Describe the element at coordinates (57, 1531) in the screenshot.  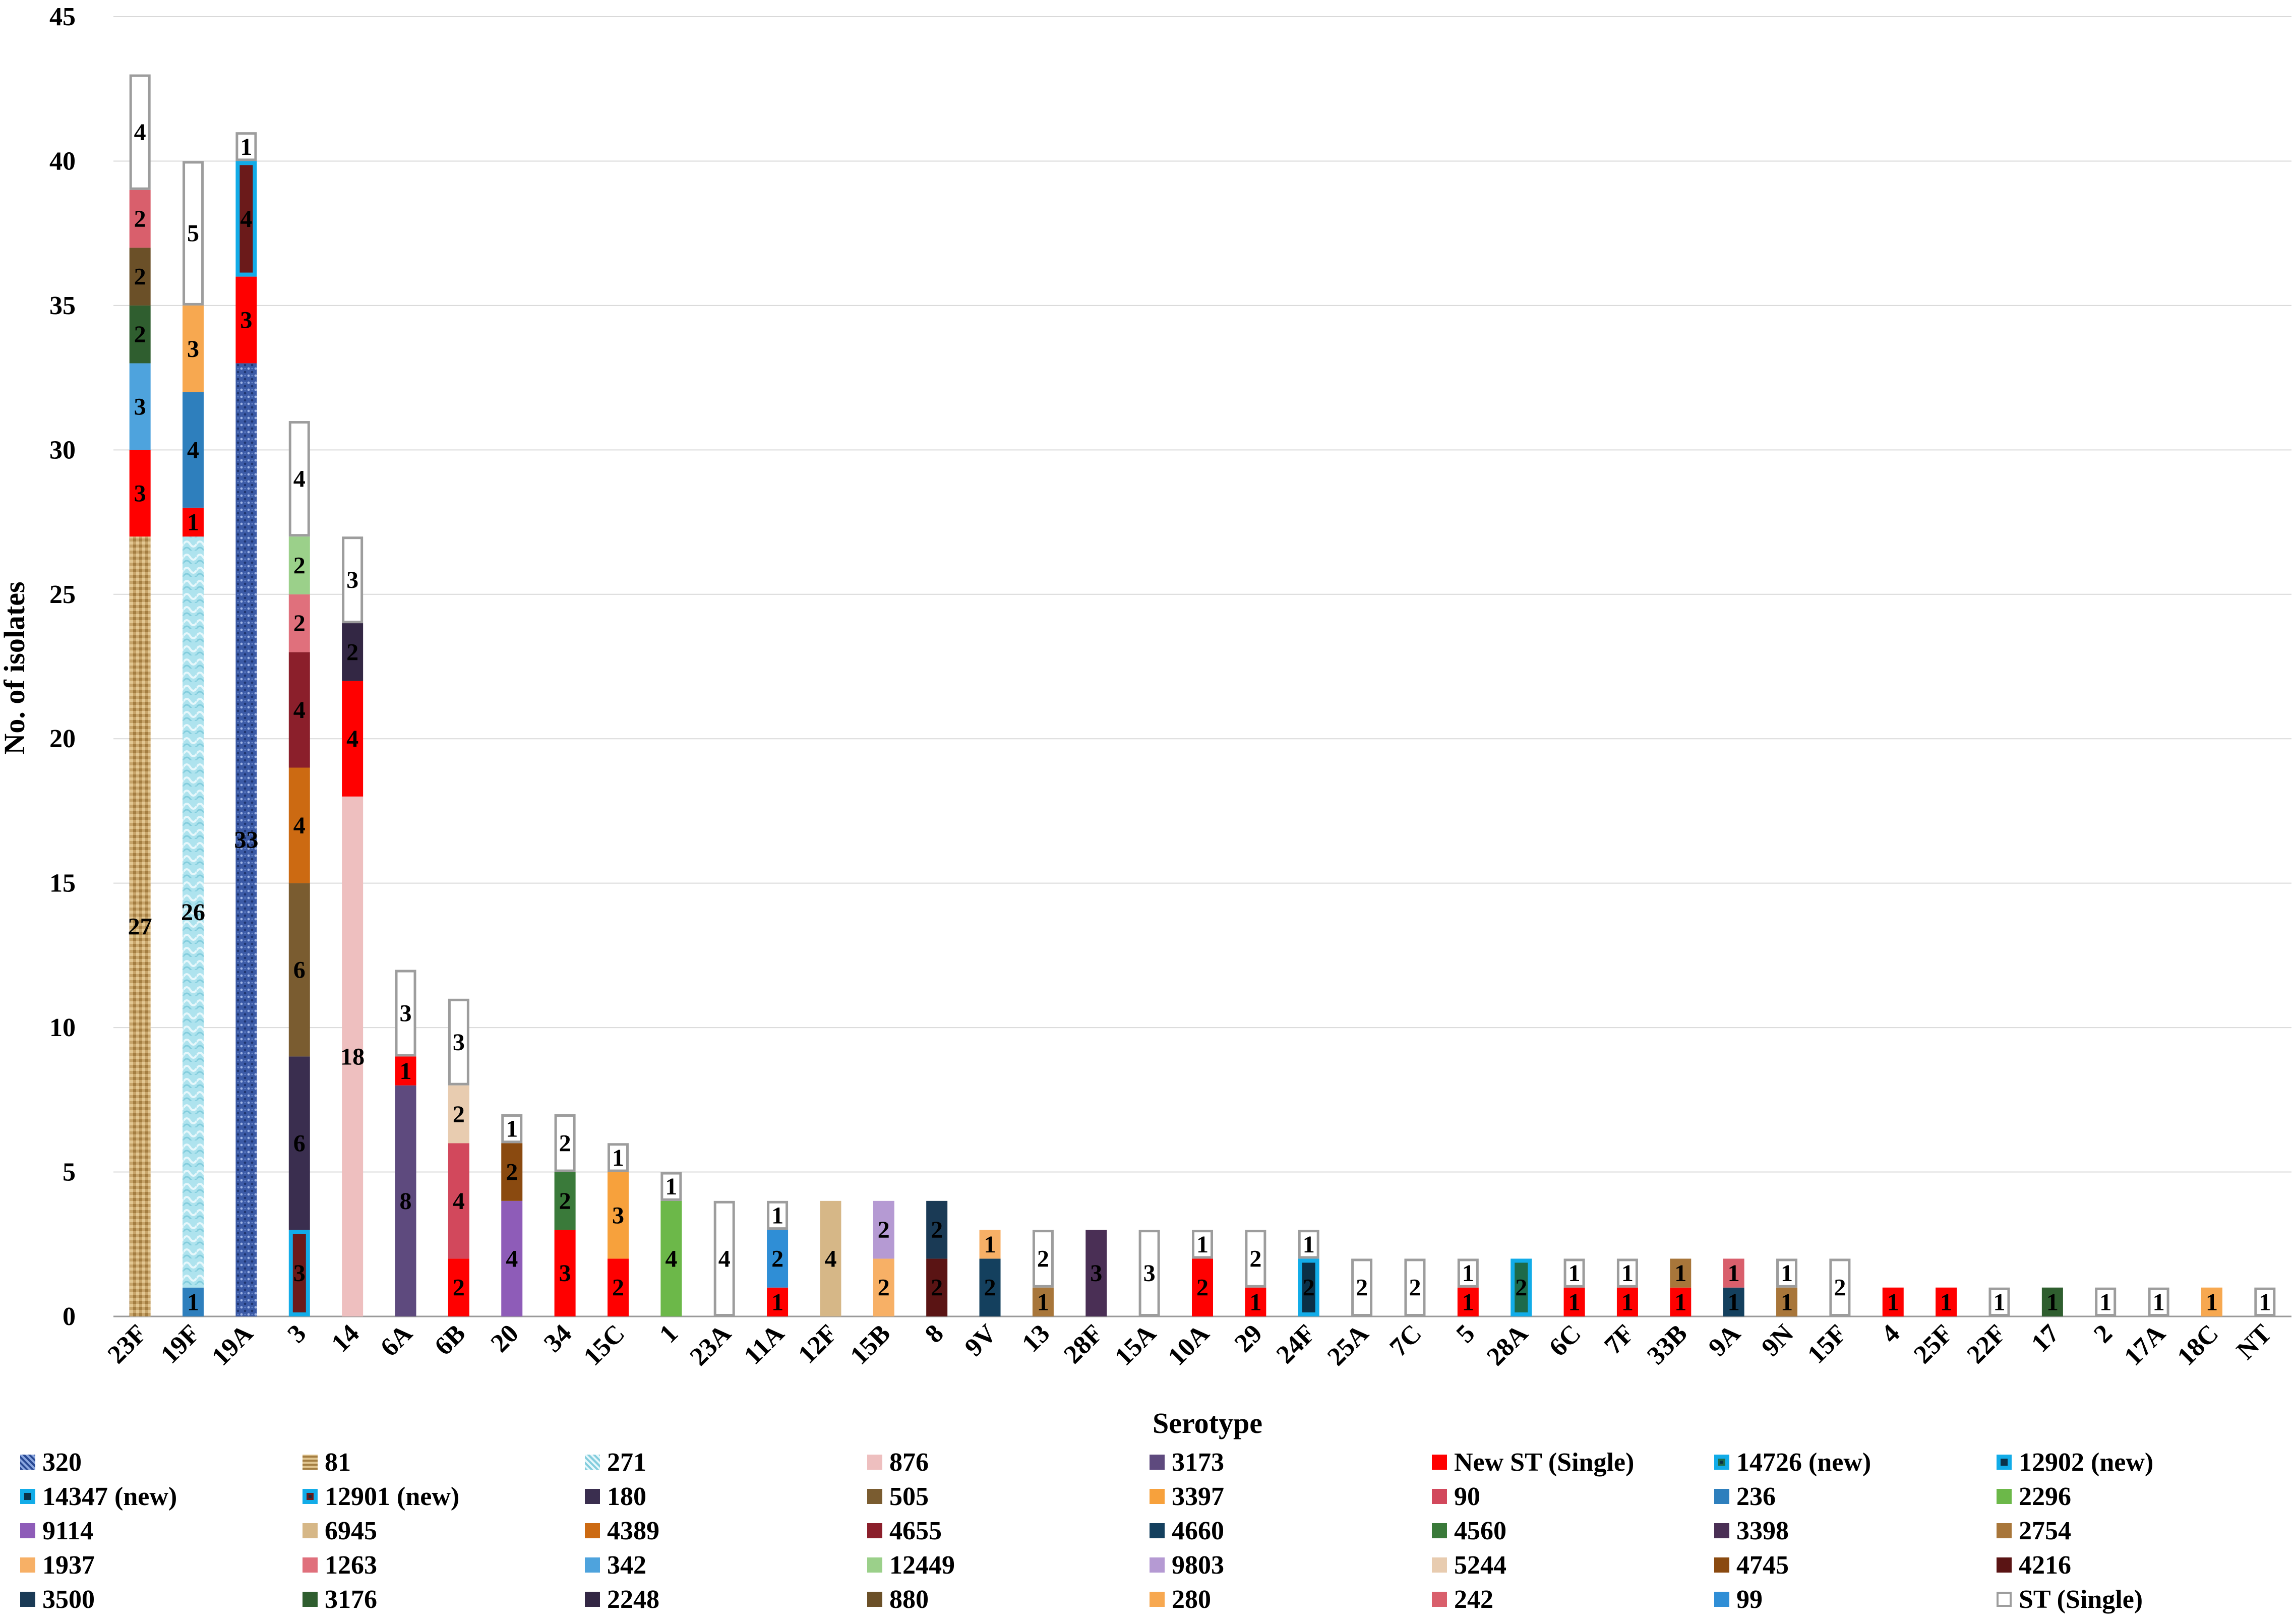
I see `legend-item: 9114` at that location.